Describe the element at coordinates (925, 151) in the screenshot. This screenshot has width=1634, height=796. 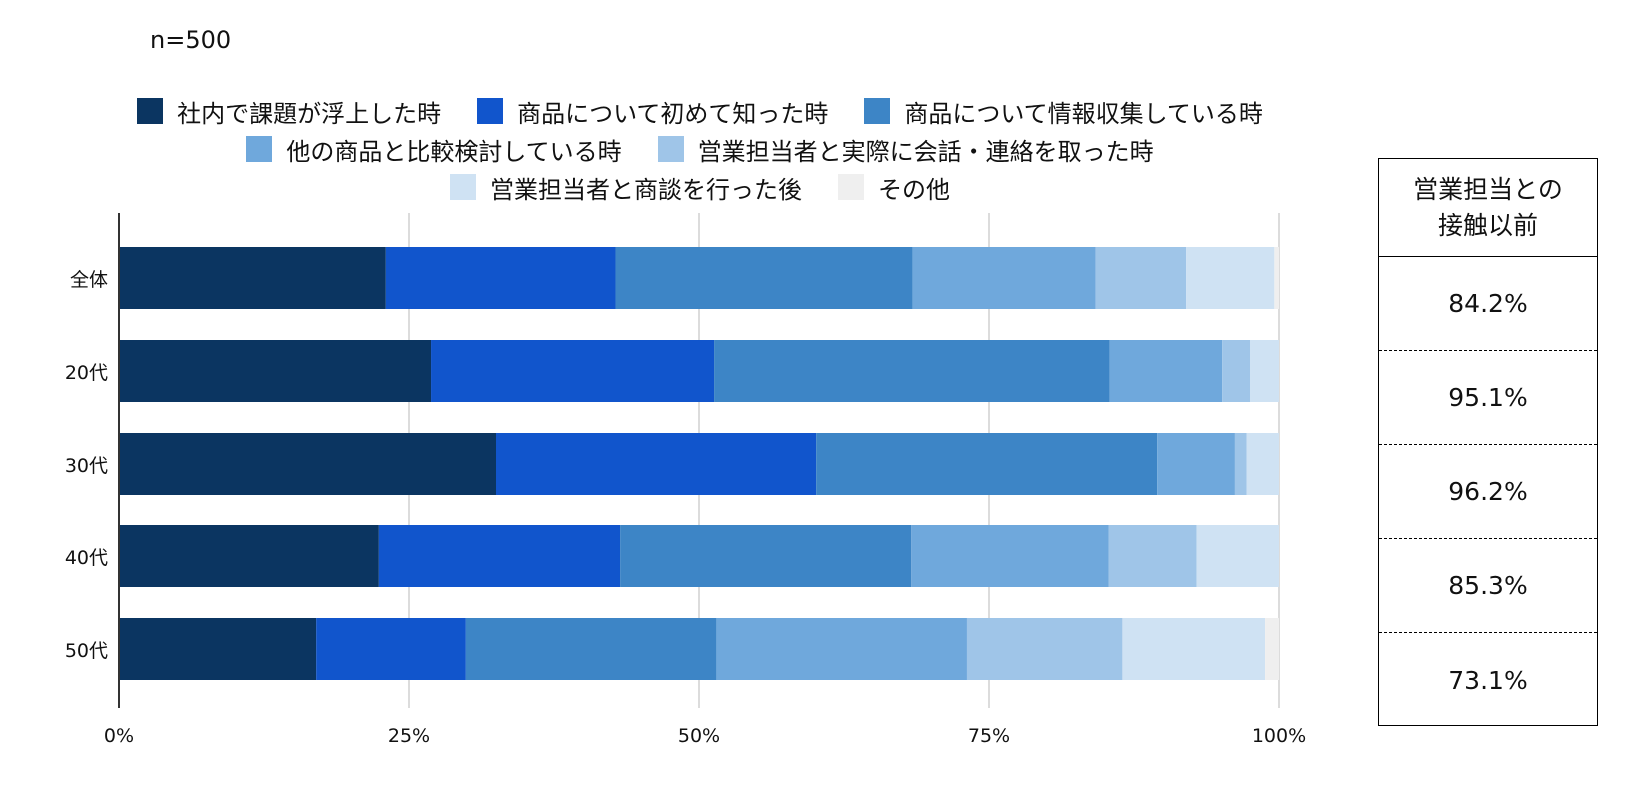
I see `legend-label: 営業担当者と実際に会話・連絡を取った時` at that location.